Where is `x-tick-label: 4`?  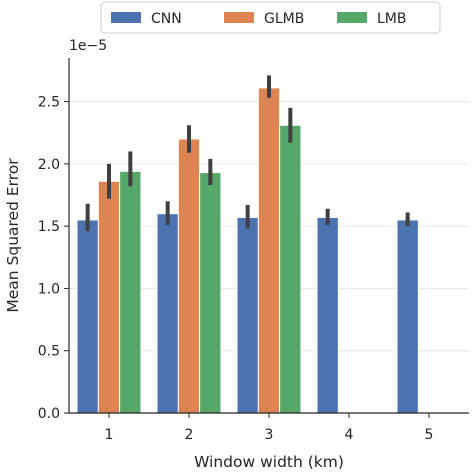 x-tick-label: 4 is located at coordinates (349, 435).